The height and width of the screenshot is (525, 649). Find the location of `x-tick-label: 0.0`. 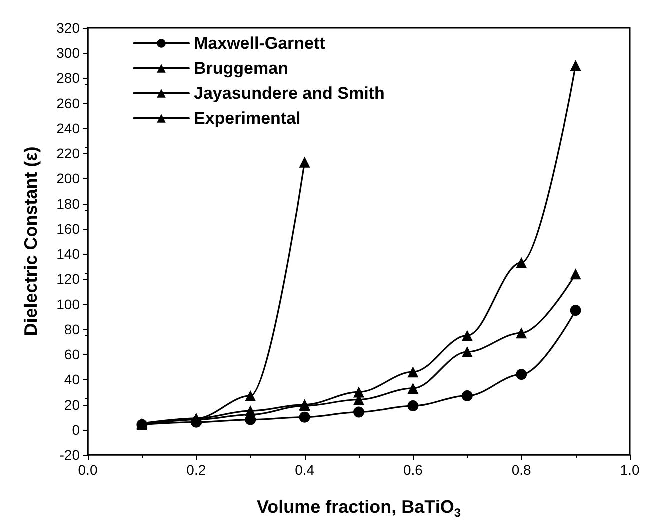

x-tick-label: 0.0 is located at coordinates (88, 470).